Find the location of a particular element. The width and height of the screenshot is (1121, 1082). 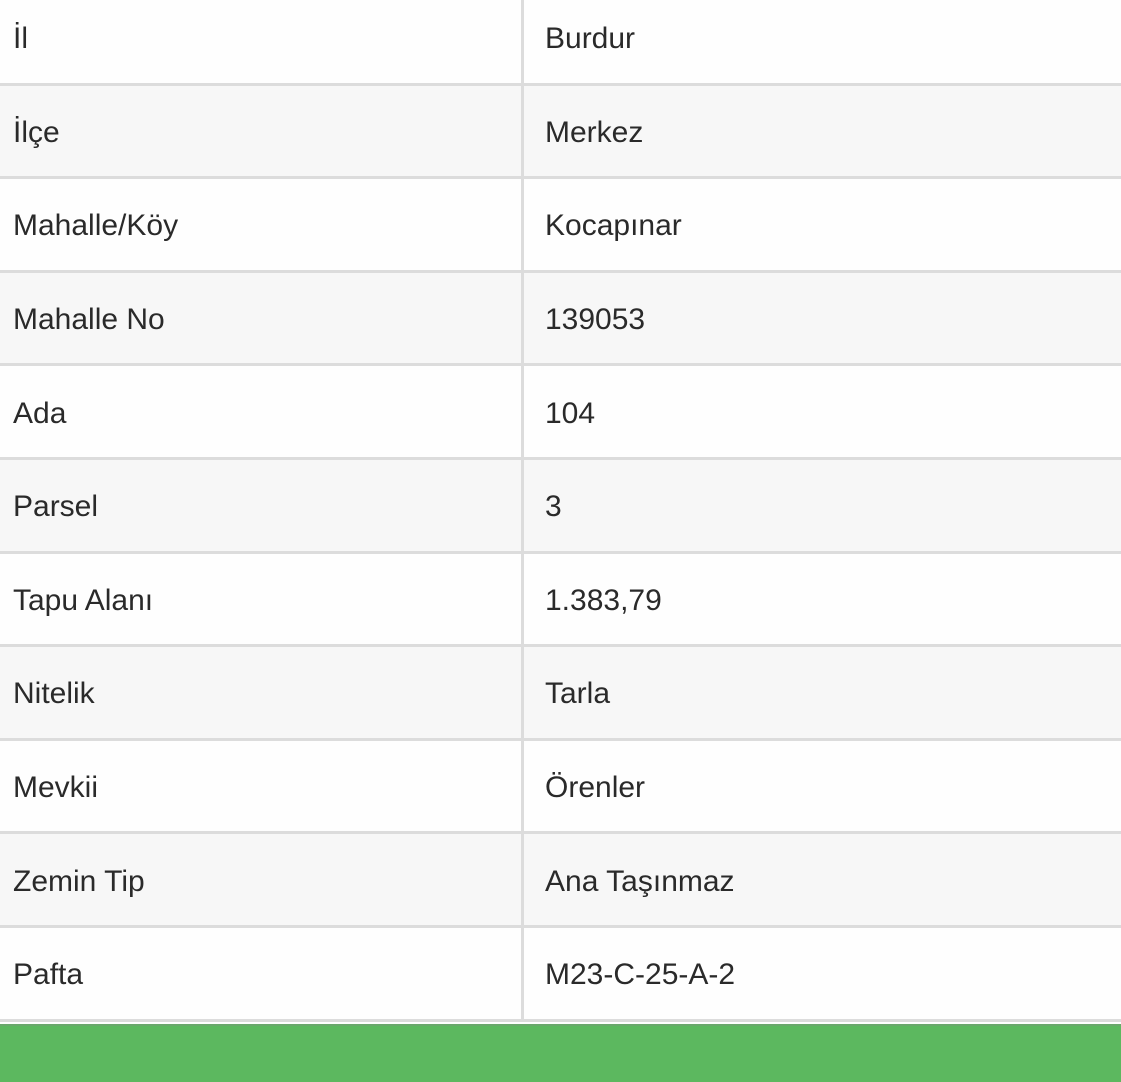

footer-action-bar is located at coordinates (560, 1053).